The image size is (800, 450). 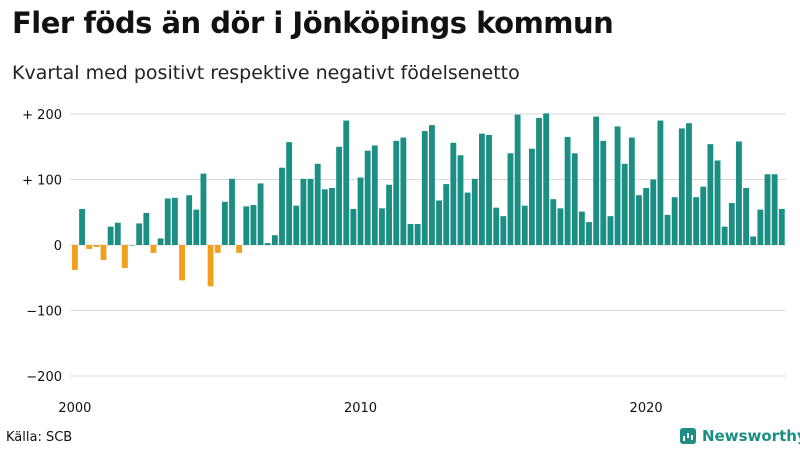 I want to click on x-tick-label: 2000, so click(x=74, y=408).